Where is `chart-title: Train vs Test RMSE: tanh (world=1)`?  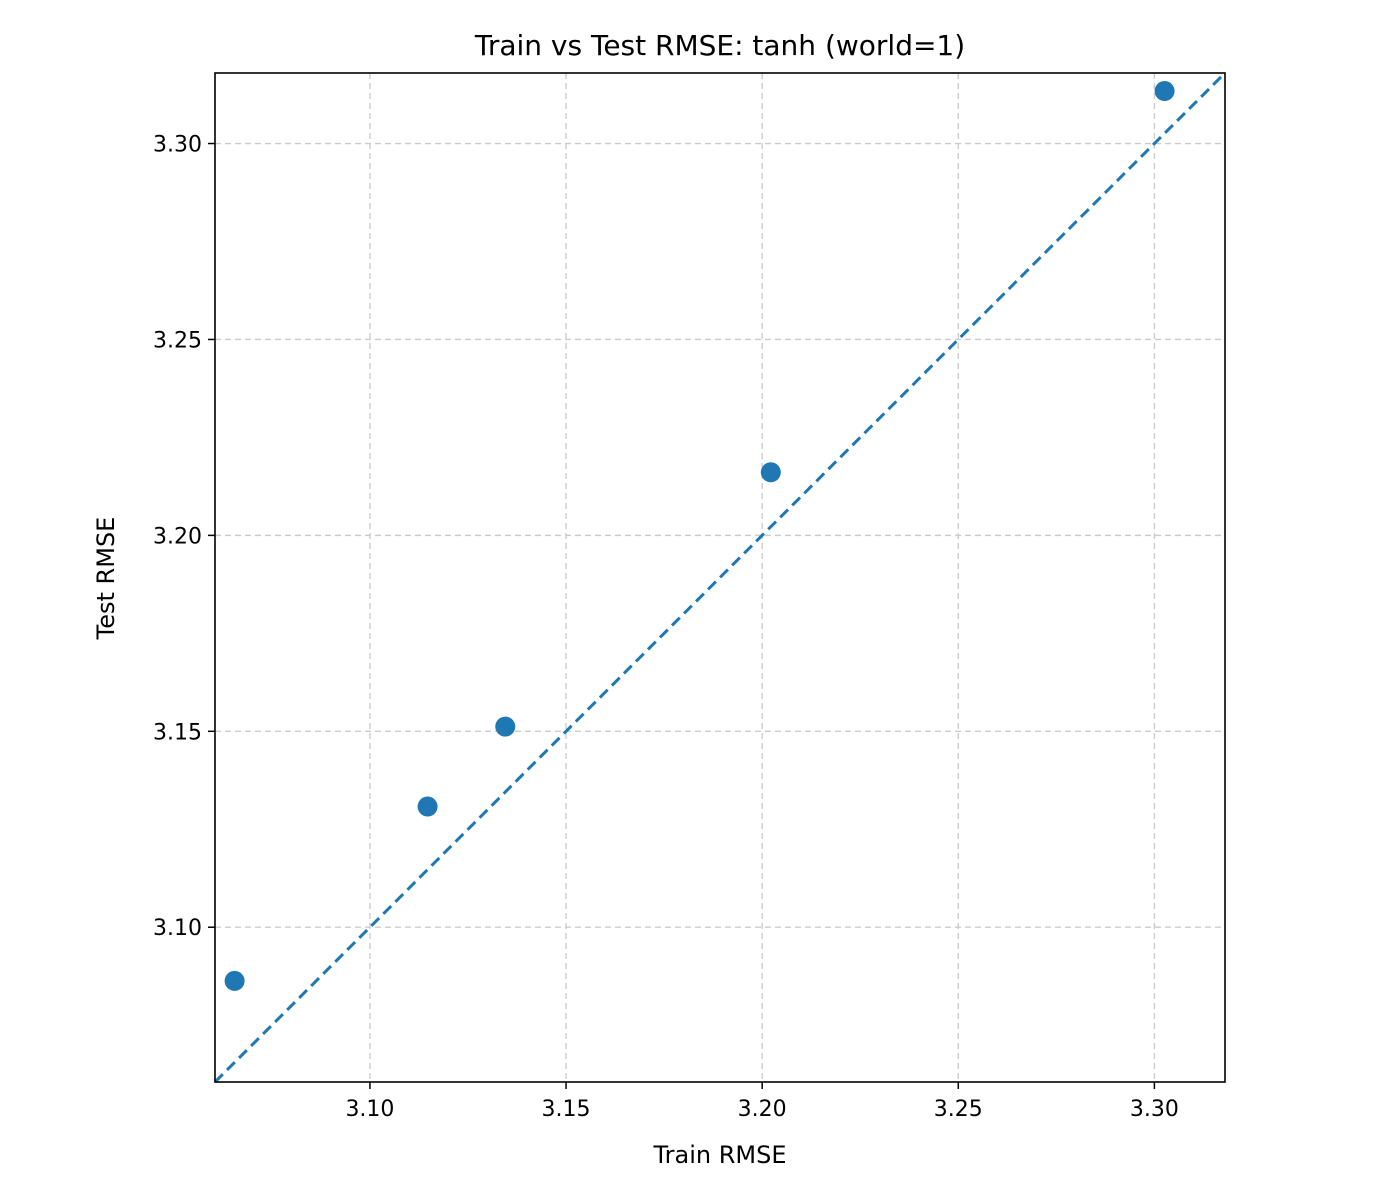
chart-title: Train vs Test RMSE: tanh (world=1) is located at coordinates (719, 45).